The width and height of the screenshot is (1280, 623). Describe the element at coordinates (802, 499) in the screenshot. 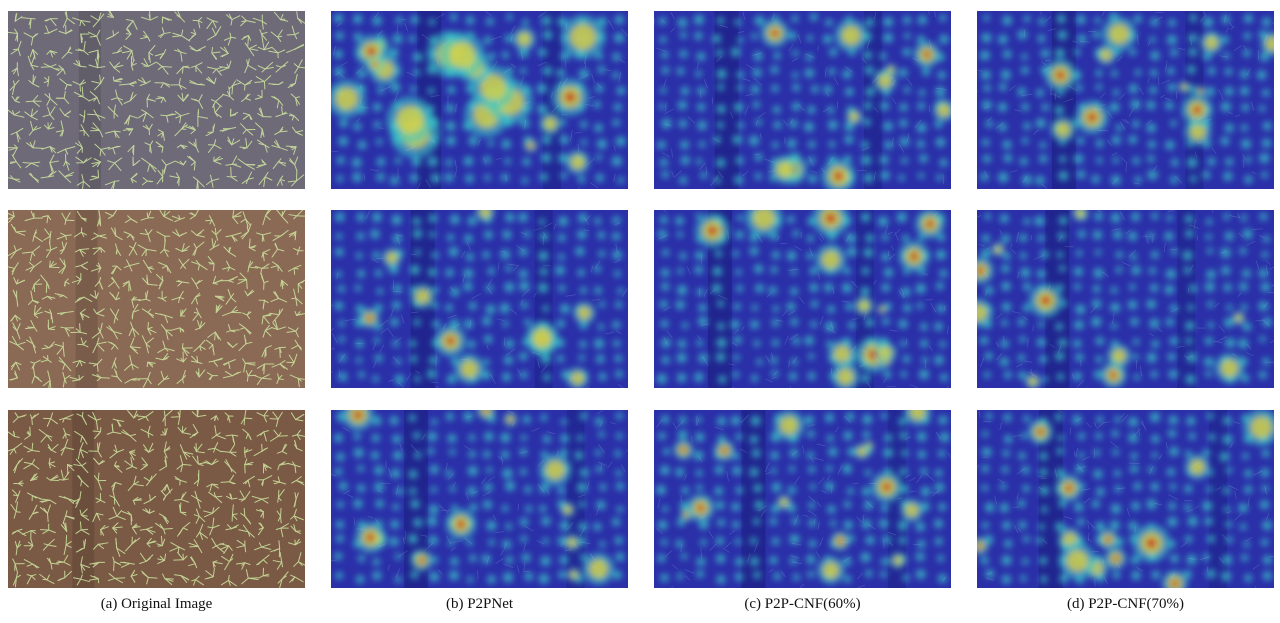

I see `p2p-cnf-60-heatmap-row3` at that location.